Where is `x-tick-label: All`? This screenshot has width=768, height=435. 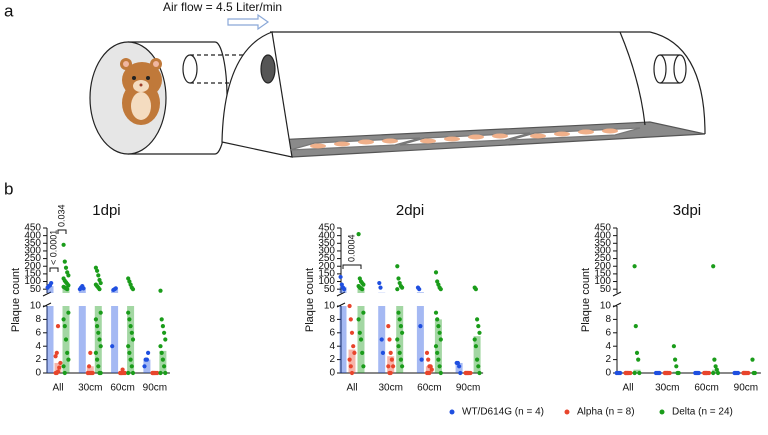
x-tick-label: All is located at coordinates (351, 388).